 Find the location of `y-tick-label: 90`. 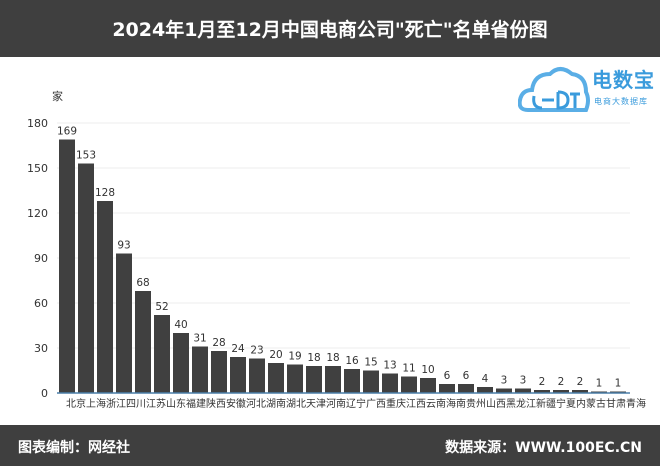

y-tick-label: 90 is located at coordinates (41, 258).